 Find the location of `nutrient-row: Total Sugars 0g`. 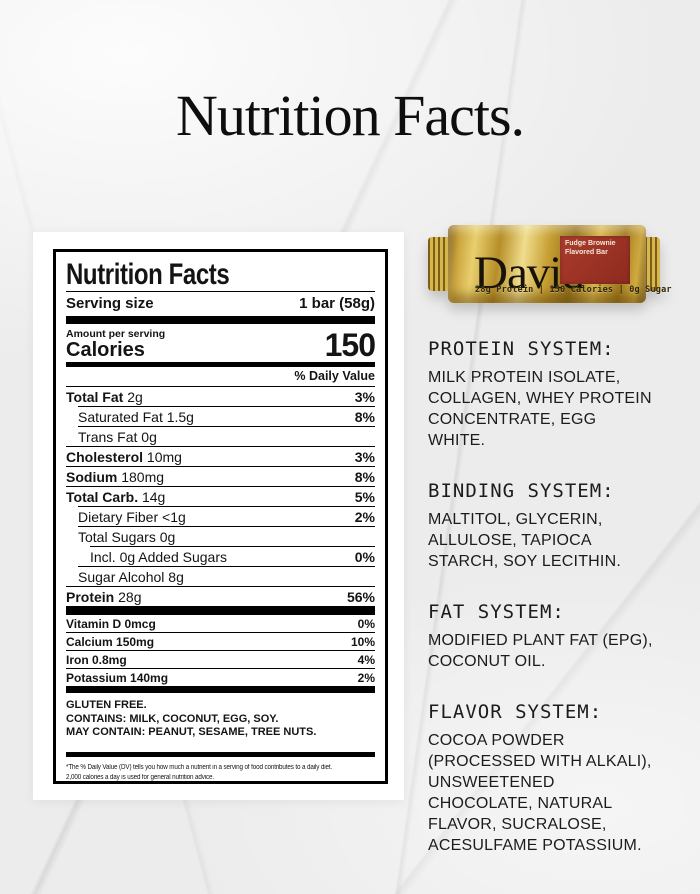

nutrient-row: Total Sugars 0g is located at coordinates (226, 536).